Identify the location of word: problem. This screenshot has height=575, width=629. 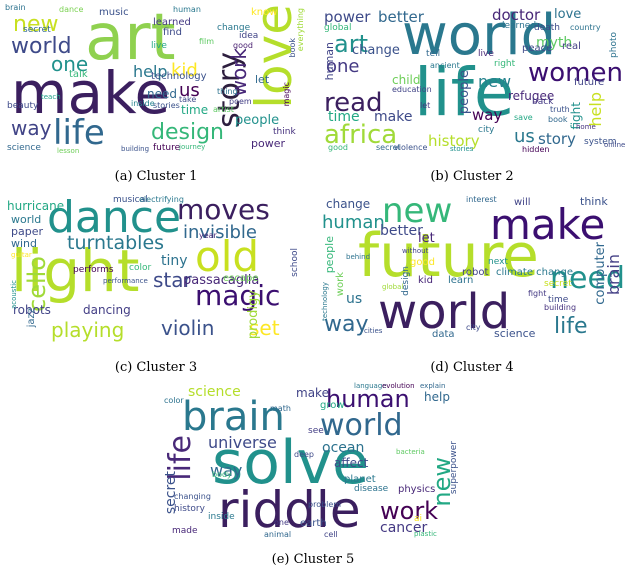
(325, 504).